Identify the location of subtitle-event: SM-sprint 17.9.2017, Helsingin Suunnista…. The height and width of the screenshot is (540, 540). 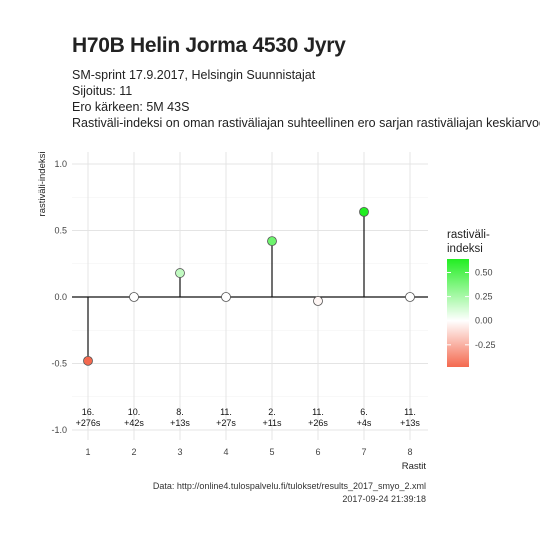
(194, 75).